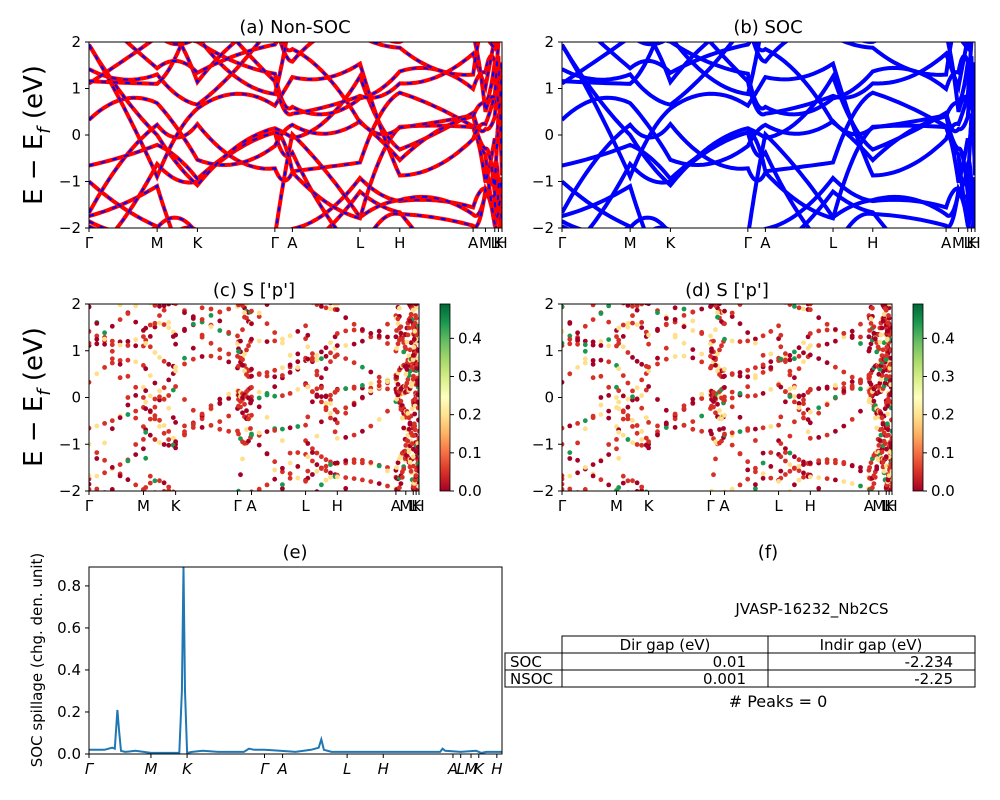  I want to click on spillage-line, so click(295, 660).